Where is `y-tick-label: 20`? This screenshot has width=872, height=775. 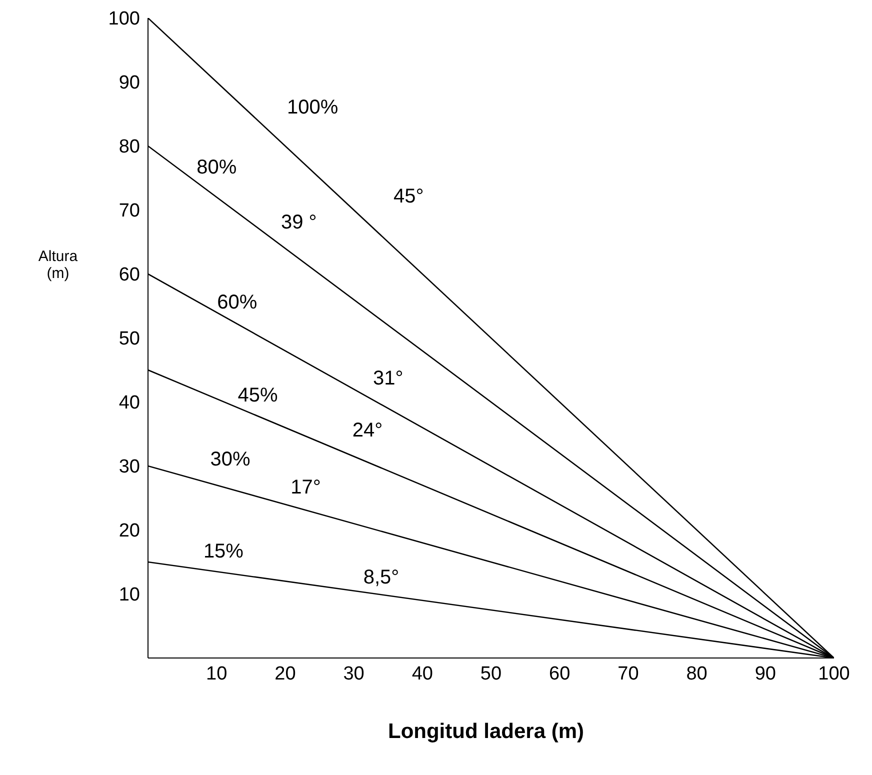 y-tick-label: 20 is located at coordinates (129, 531).